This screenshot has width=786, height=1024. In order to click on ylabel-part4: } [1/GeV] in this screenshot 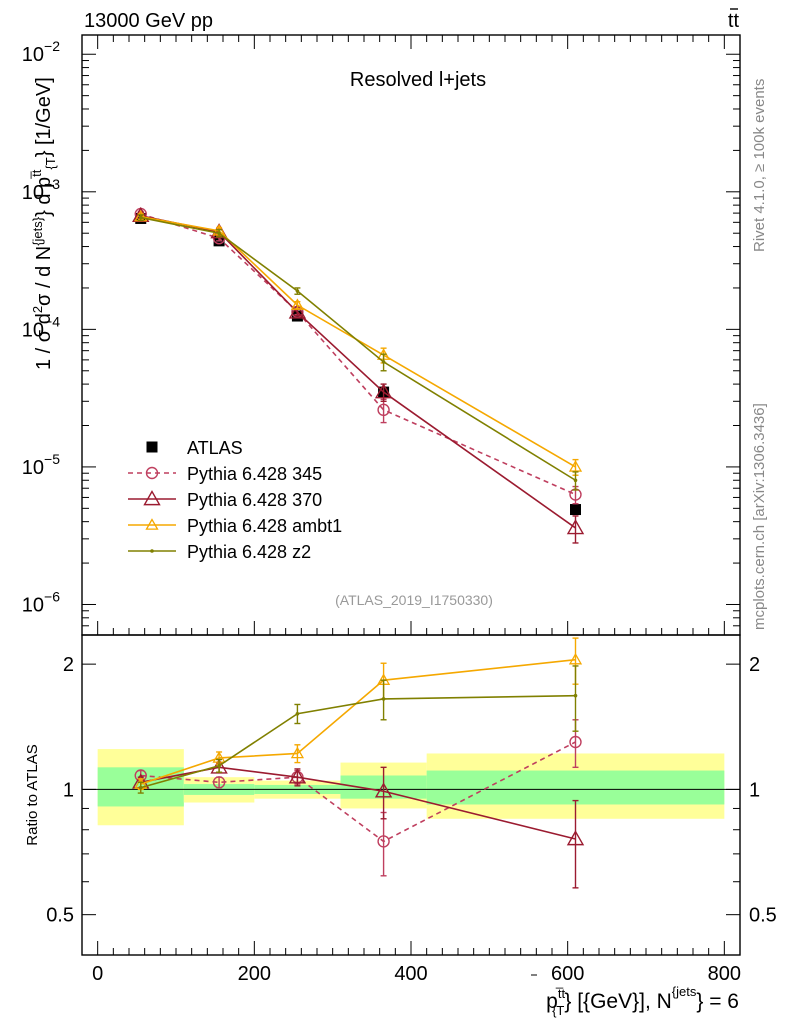, I will do `click(44, 117)`.